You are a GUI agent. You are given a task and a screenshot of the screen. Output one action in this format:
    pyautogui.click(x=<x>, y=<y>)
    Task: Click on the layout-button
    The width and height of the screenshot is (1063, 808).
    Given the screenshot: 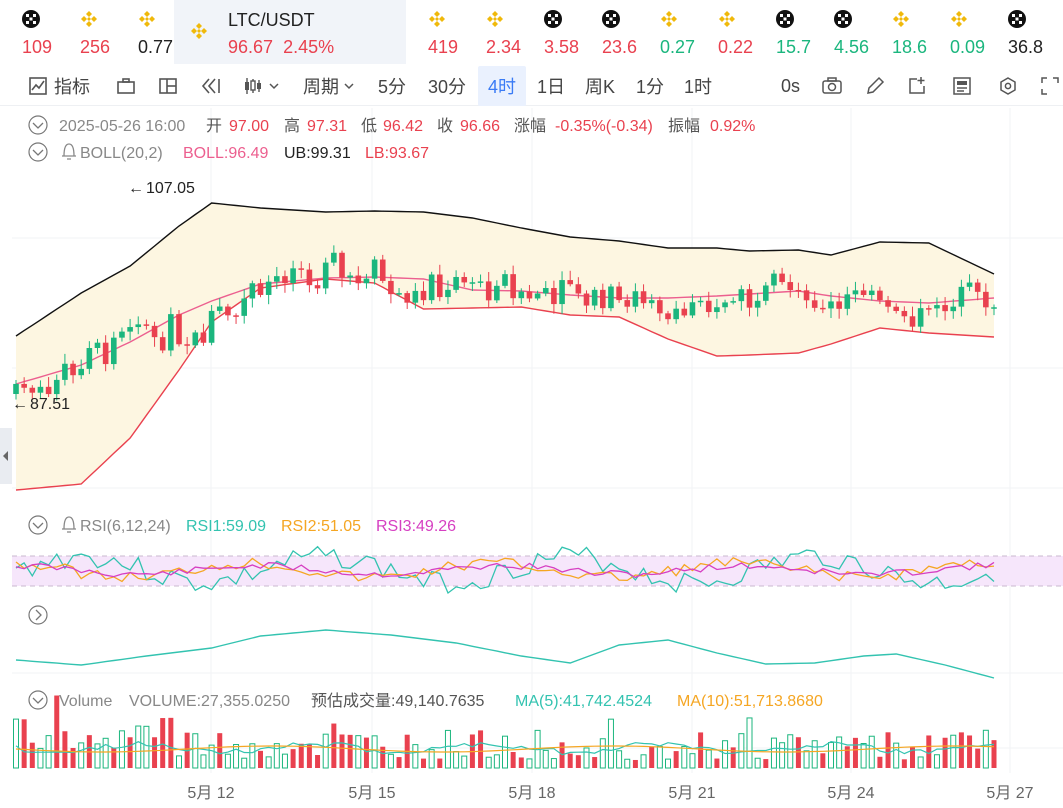 What is the action you would take?
    pyautogui.click(x=168, y=86)
    